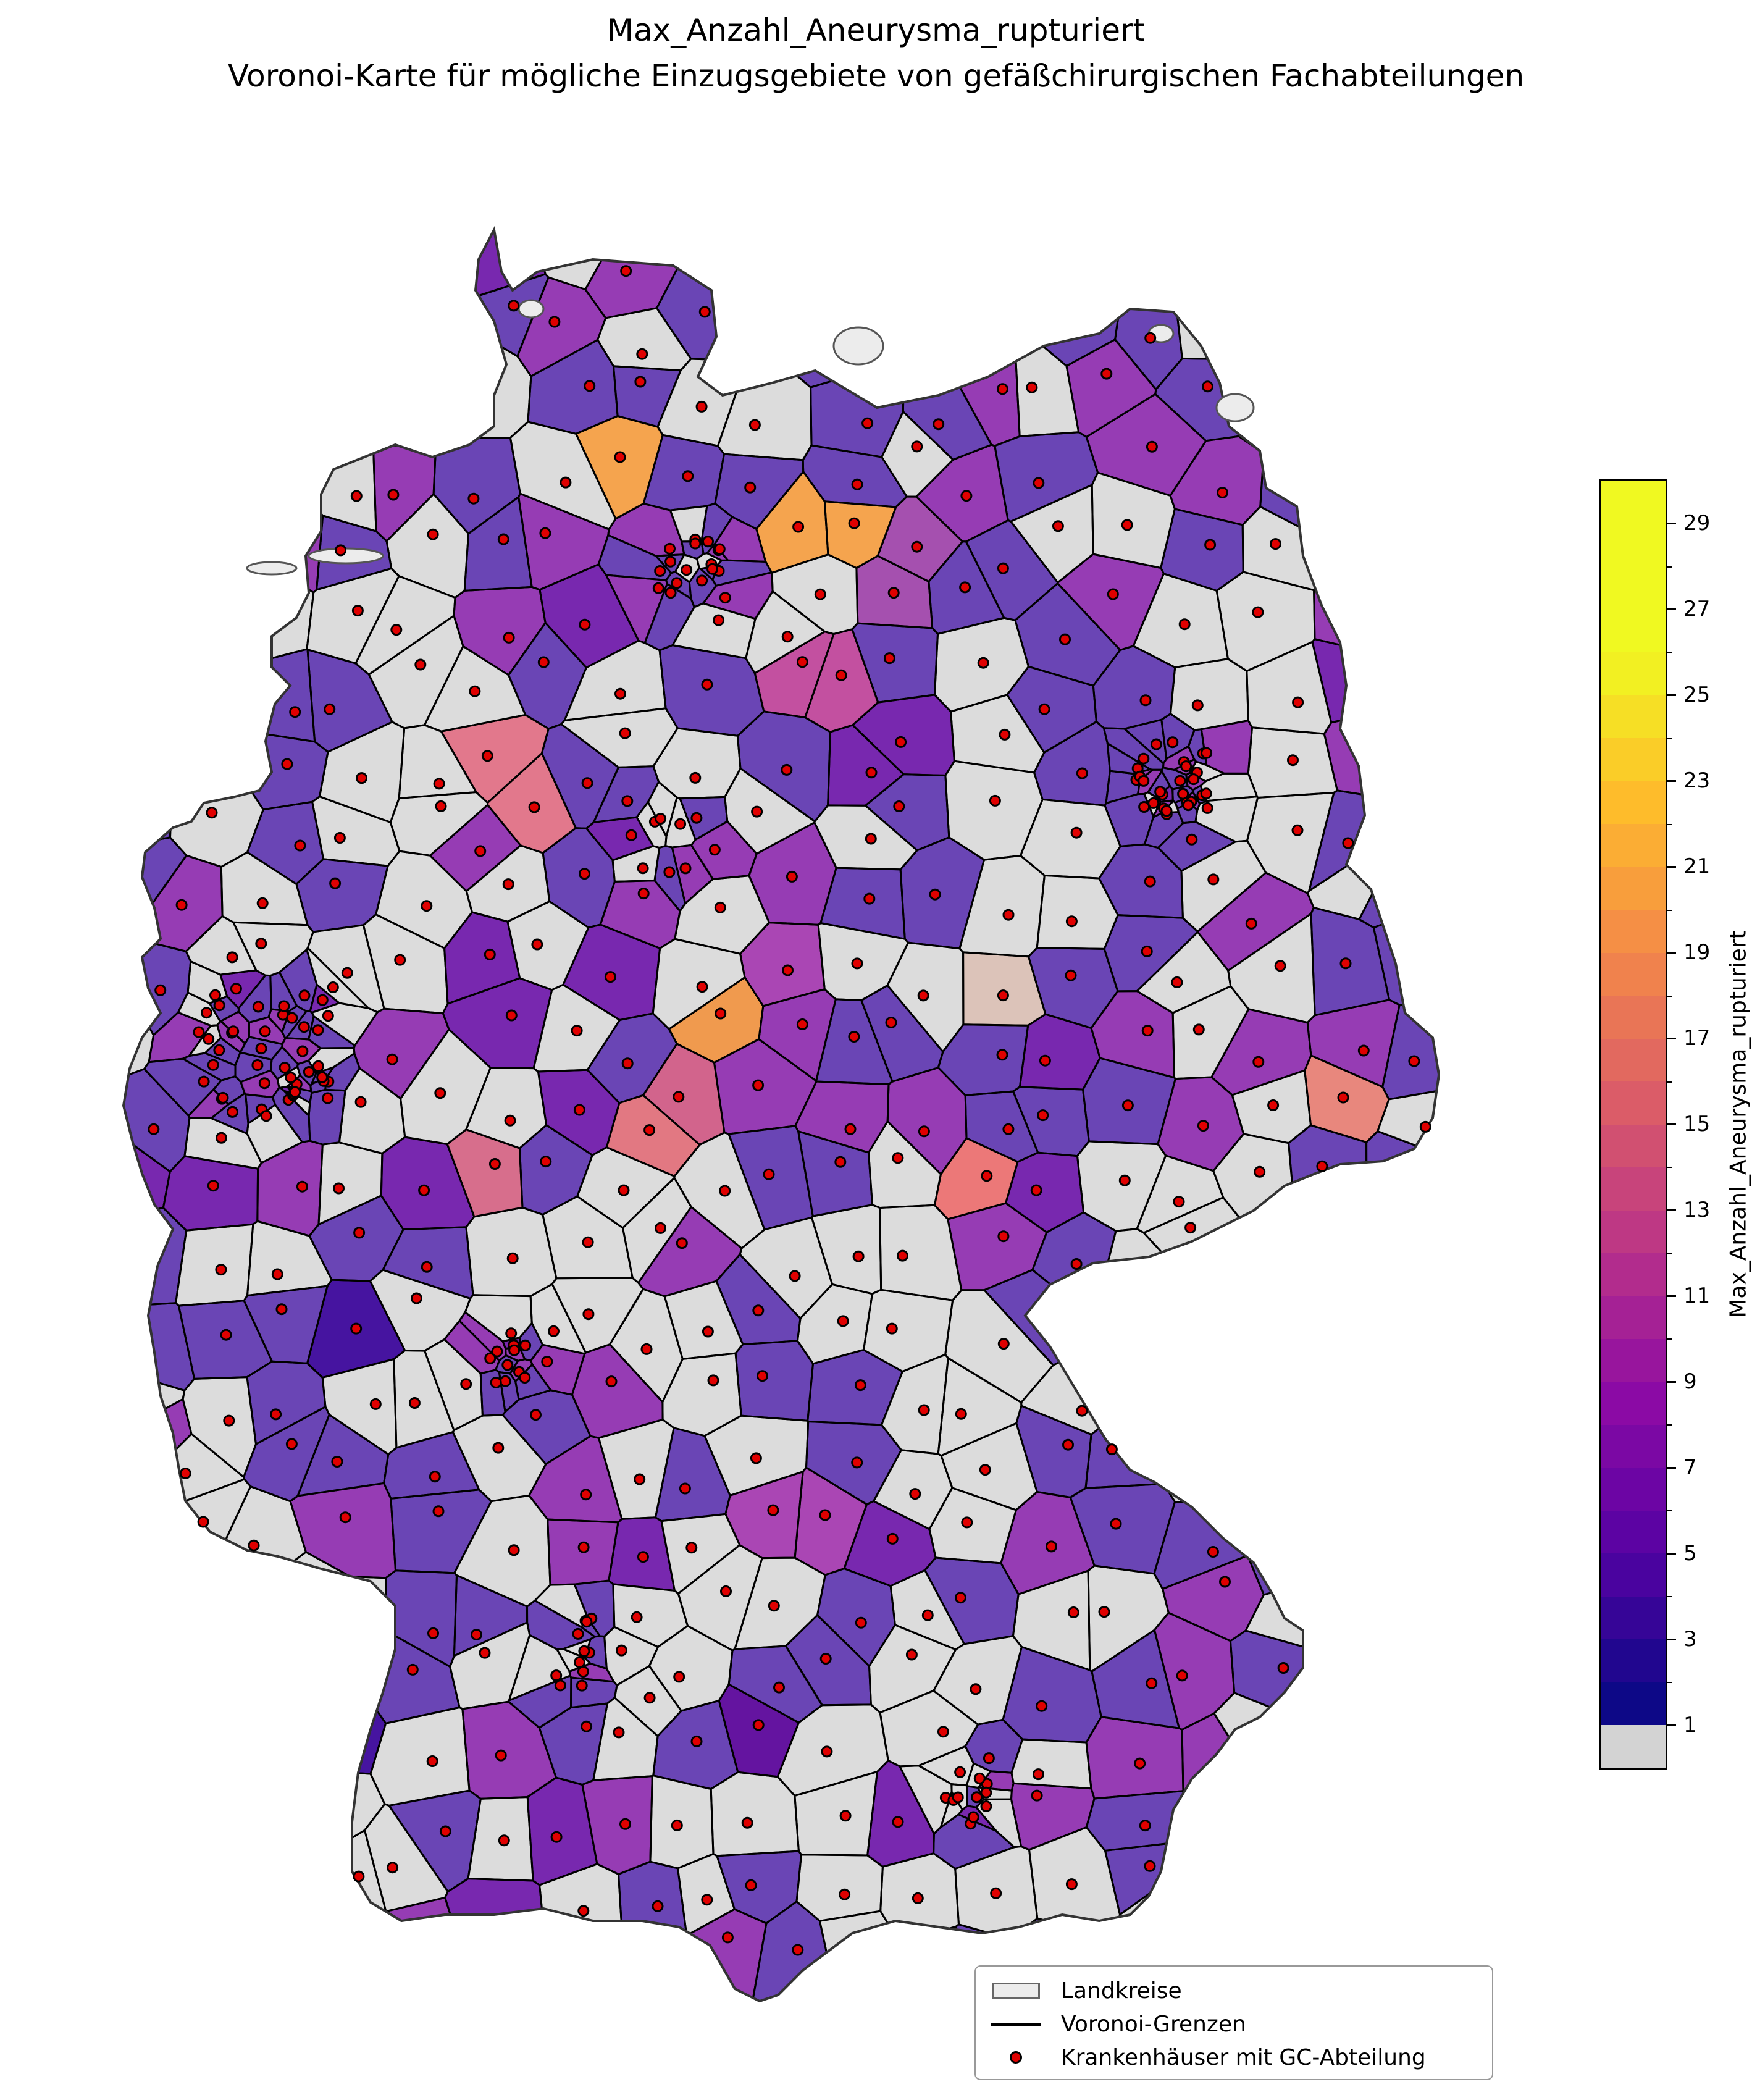  Describe the element at coordinates (1690, 1553) in the screenshot. I see `colorbar-tick-label: 5` at that location.